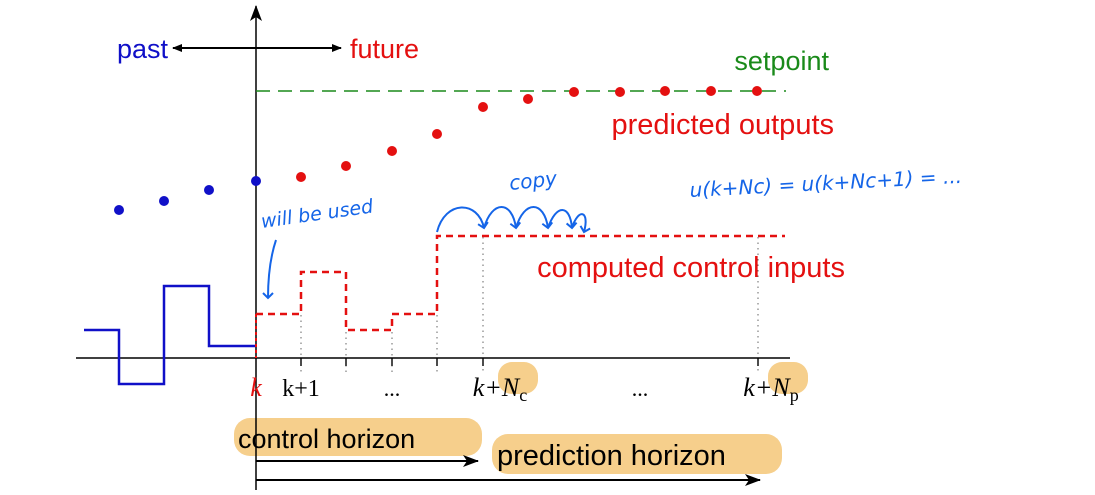 The height and width of the screenshot is (495, 1095). Describe the element at coordinates (187, 195) in the screenshot. I see `past-outputs` at that location.